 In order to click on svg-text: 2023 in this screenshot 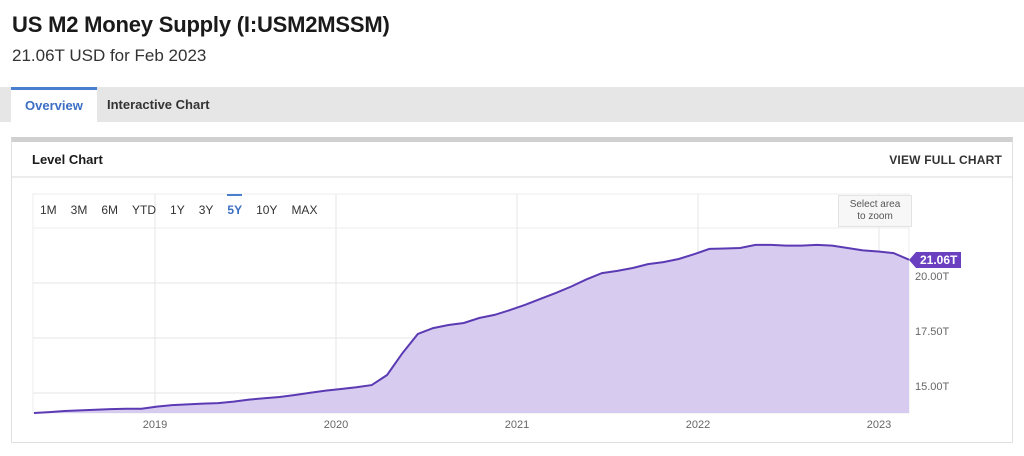, I will do `click(879, 425)`.